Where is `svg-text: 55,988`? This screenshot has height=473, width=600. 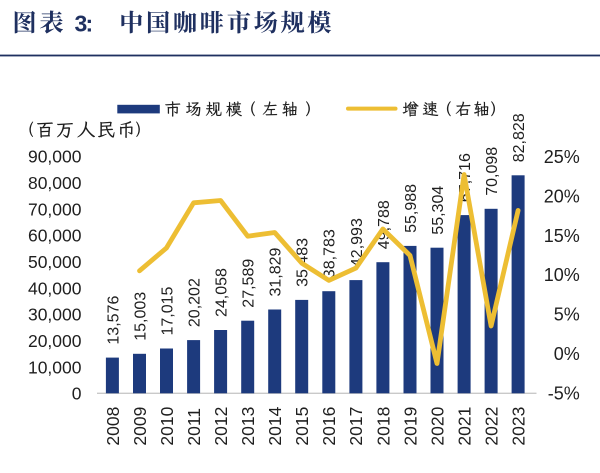 svg-text: 55,988 is located at coordinates (411, 208).